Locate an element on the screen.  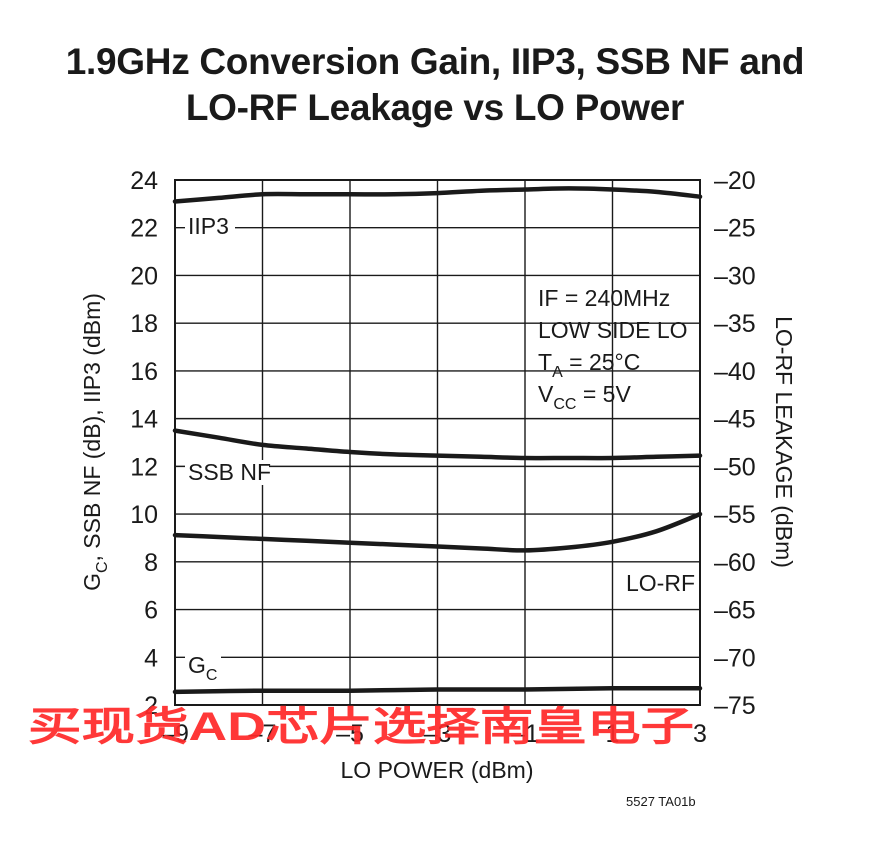
y-right-tick-label: –70 is located at coordinates (735, 658).